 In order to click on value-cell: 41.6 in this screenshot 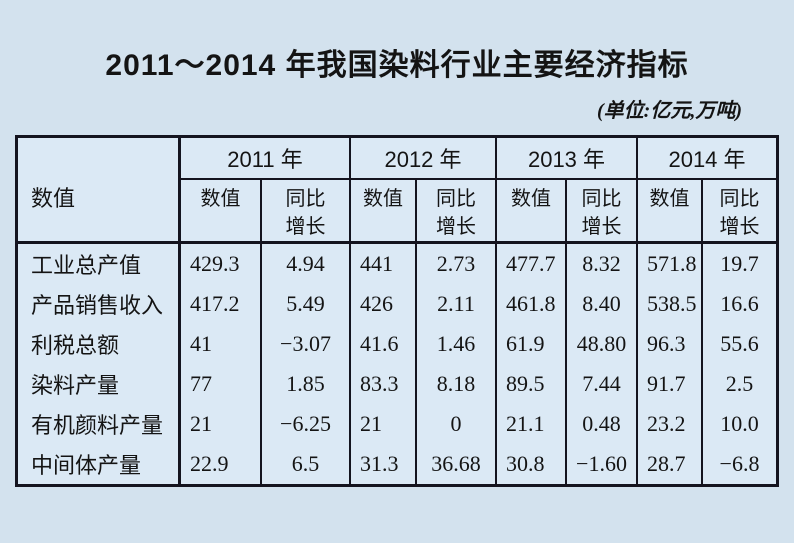, I will do `click(382, 344)`.